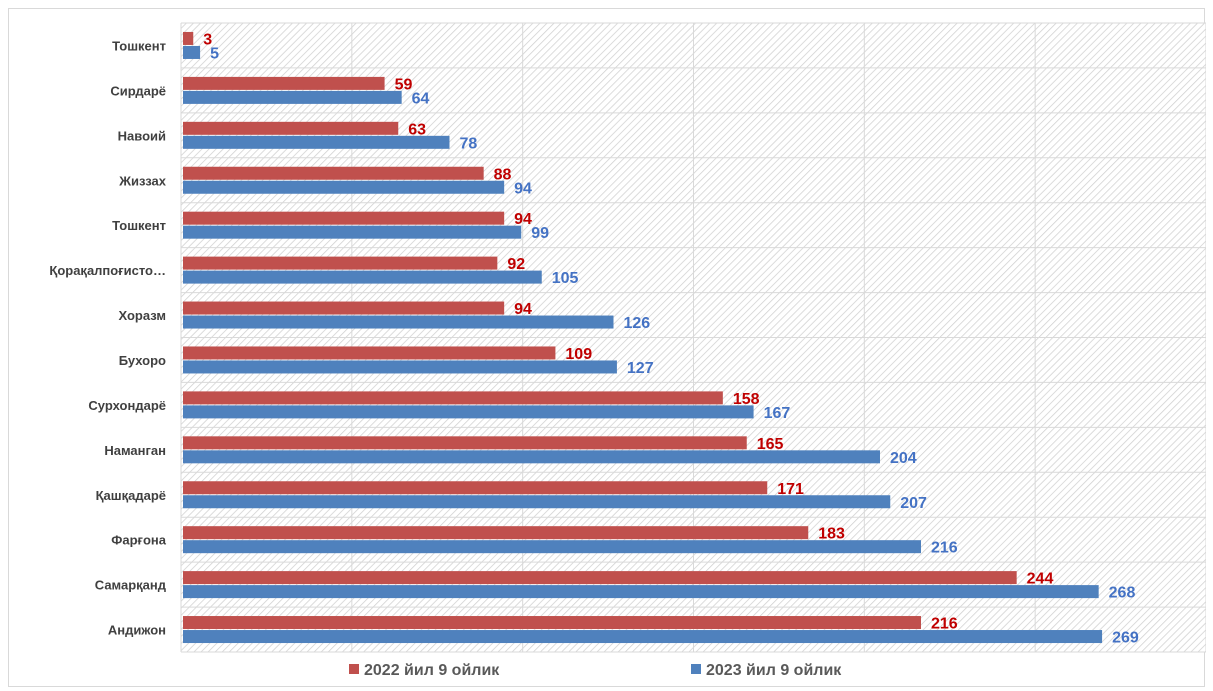 The height and width of the screenshot is (691, 1213). What do you see at coordinates (214, 53) in the screenshot?
I see `value-label-2023: 5` at bounding box center [214, 53].